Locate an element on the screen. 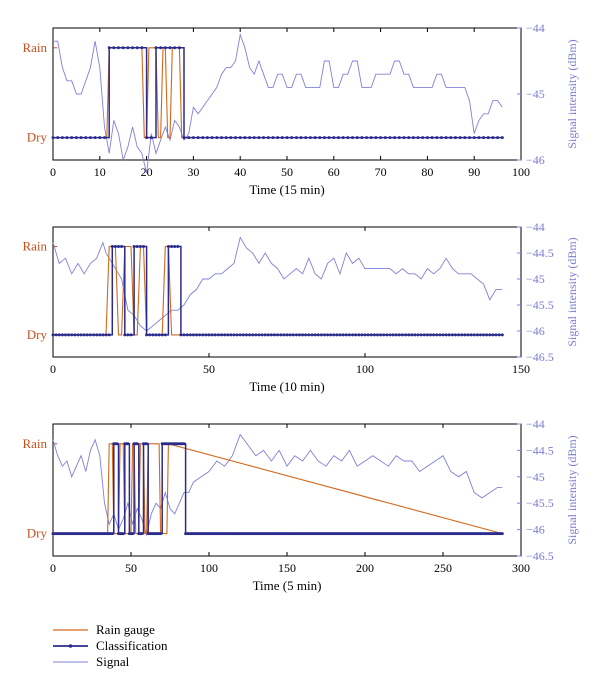 The width and height of the screenshot is (600, 692). x-tick-label: 0 is located at coordinates (53, 369).